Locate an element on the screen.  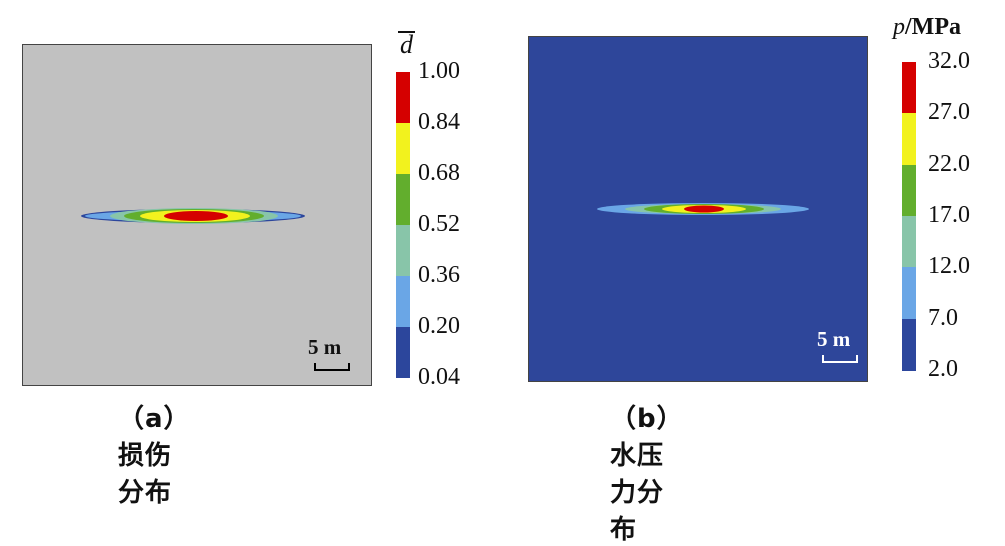
legend-tick-label: 17.0 is located at coordinates (949, 215).